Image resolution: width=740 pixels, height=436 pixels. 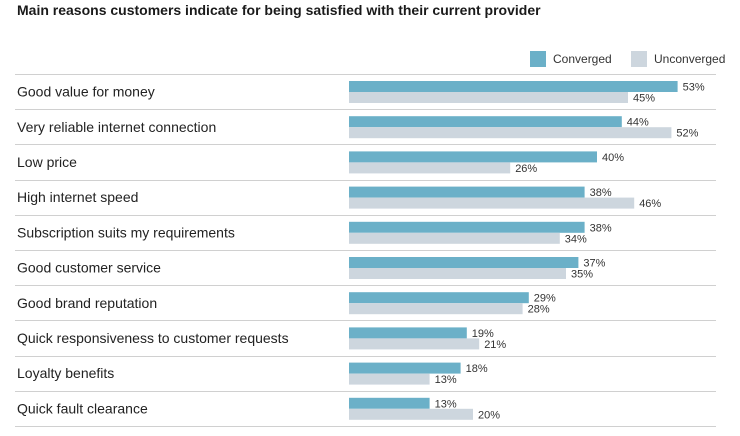 What do you see at coordinates (613, 158) in the screenshot?
I see `data-label-converged: 40%` at bounding box center [613, 158].